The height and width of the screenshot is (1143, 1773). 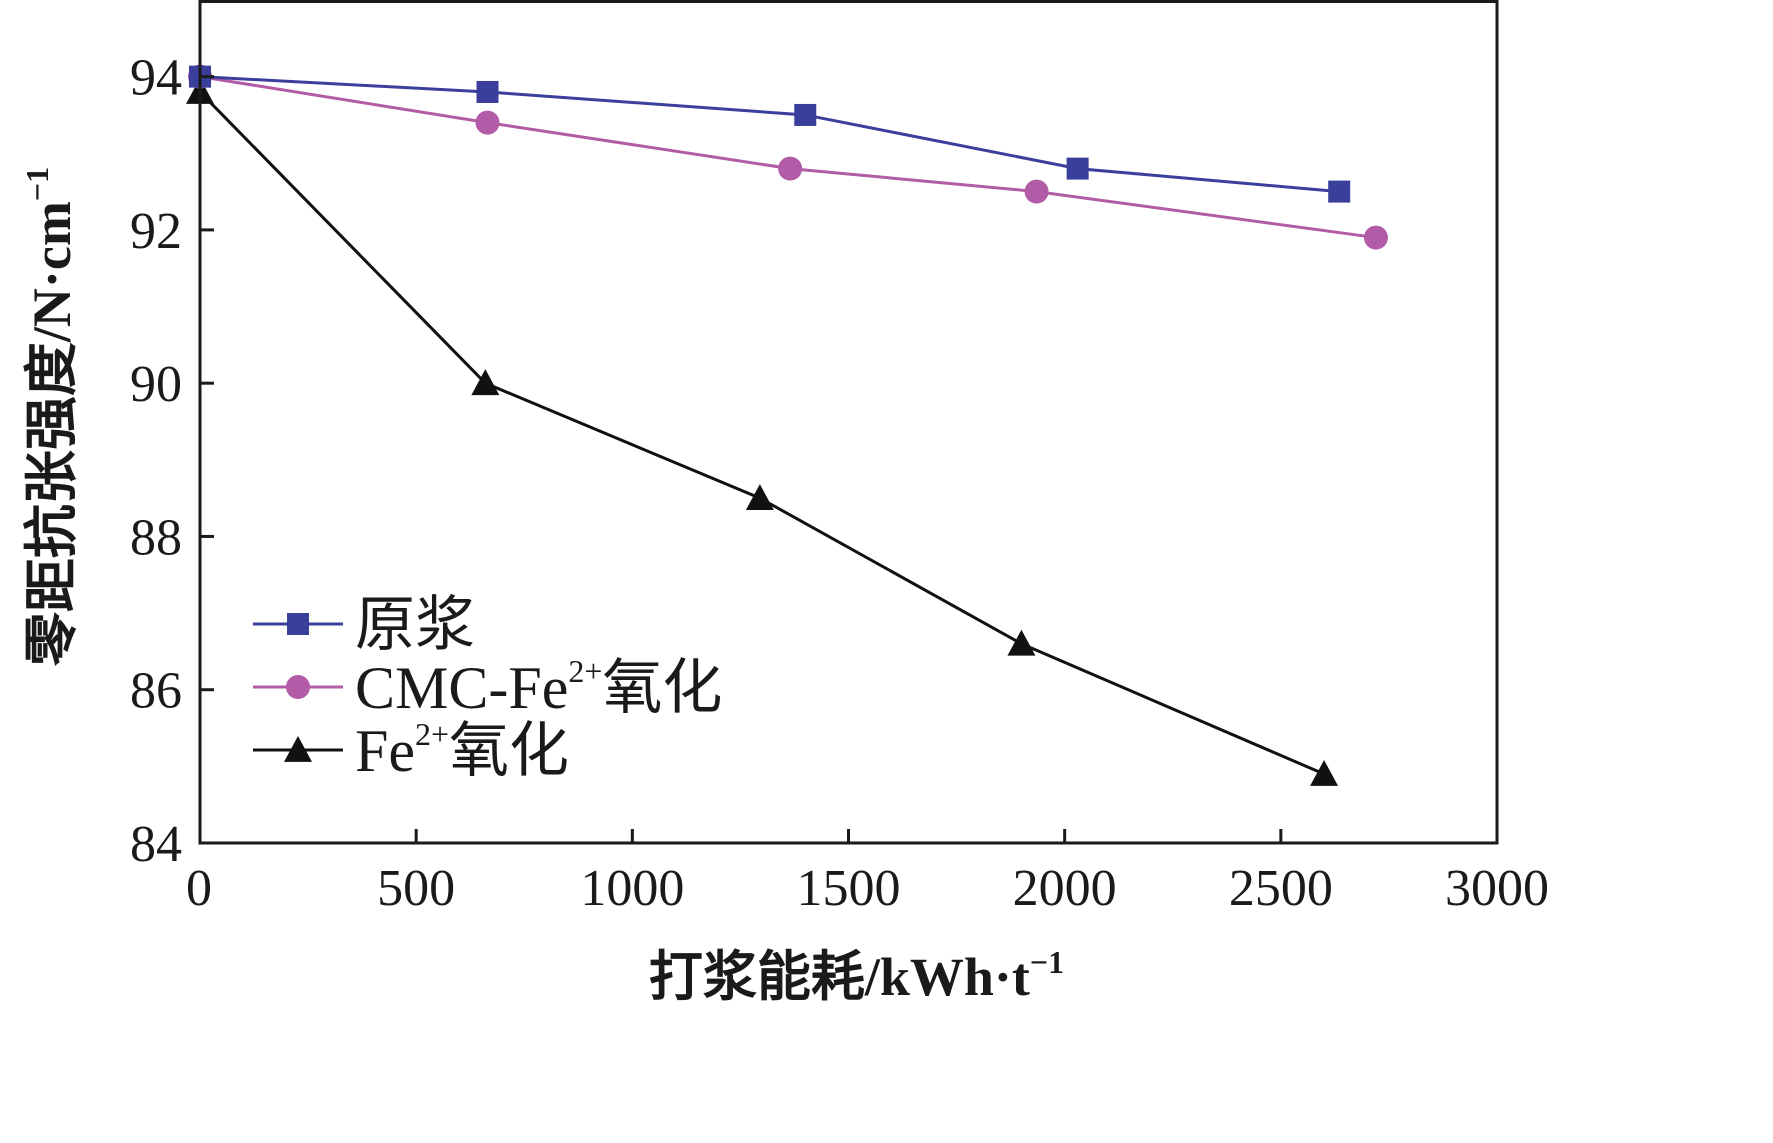 What do you see at coordinates (839, 977) in the screenshot?
I see `x-axis-title-main: 打浆能耗/kWh·t` at bounding box center [839, 977].